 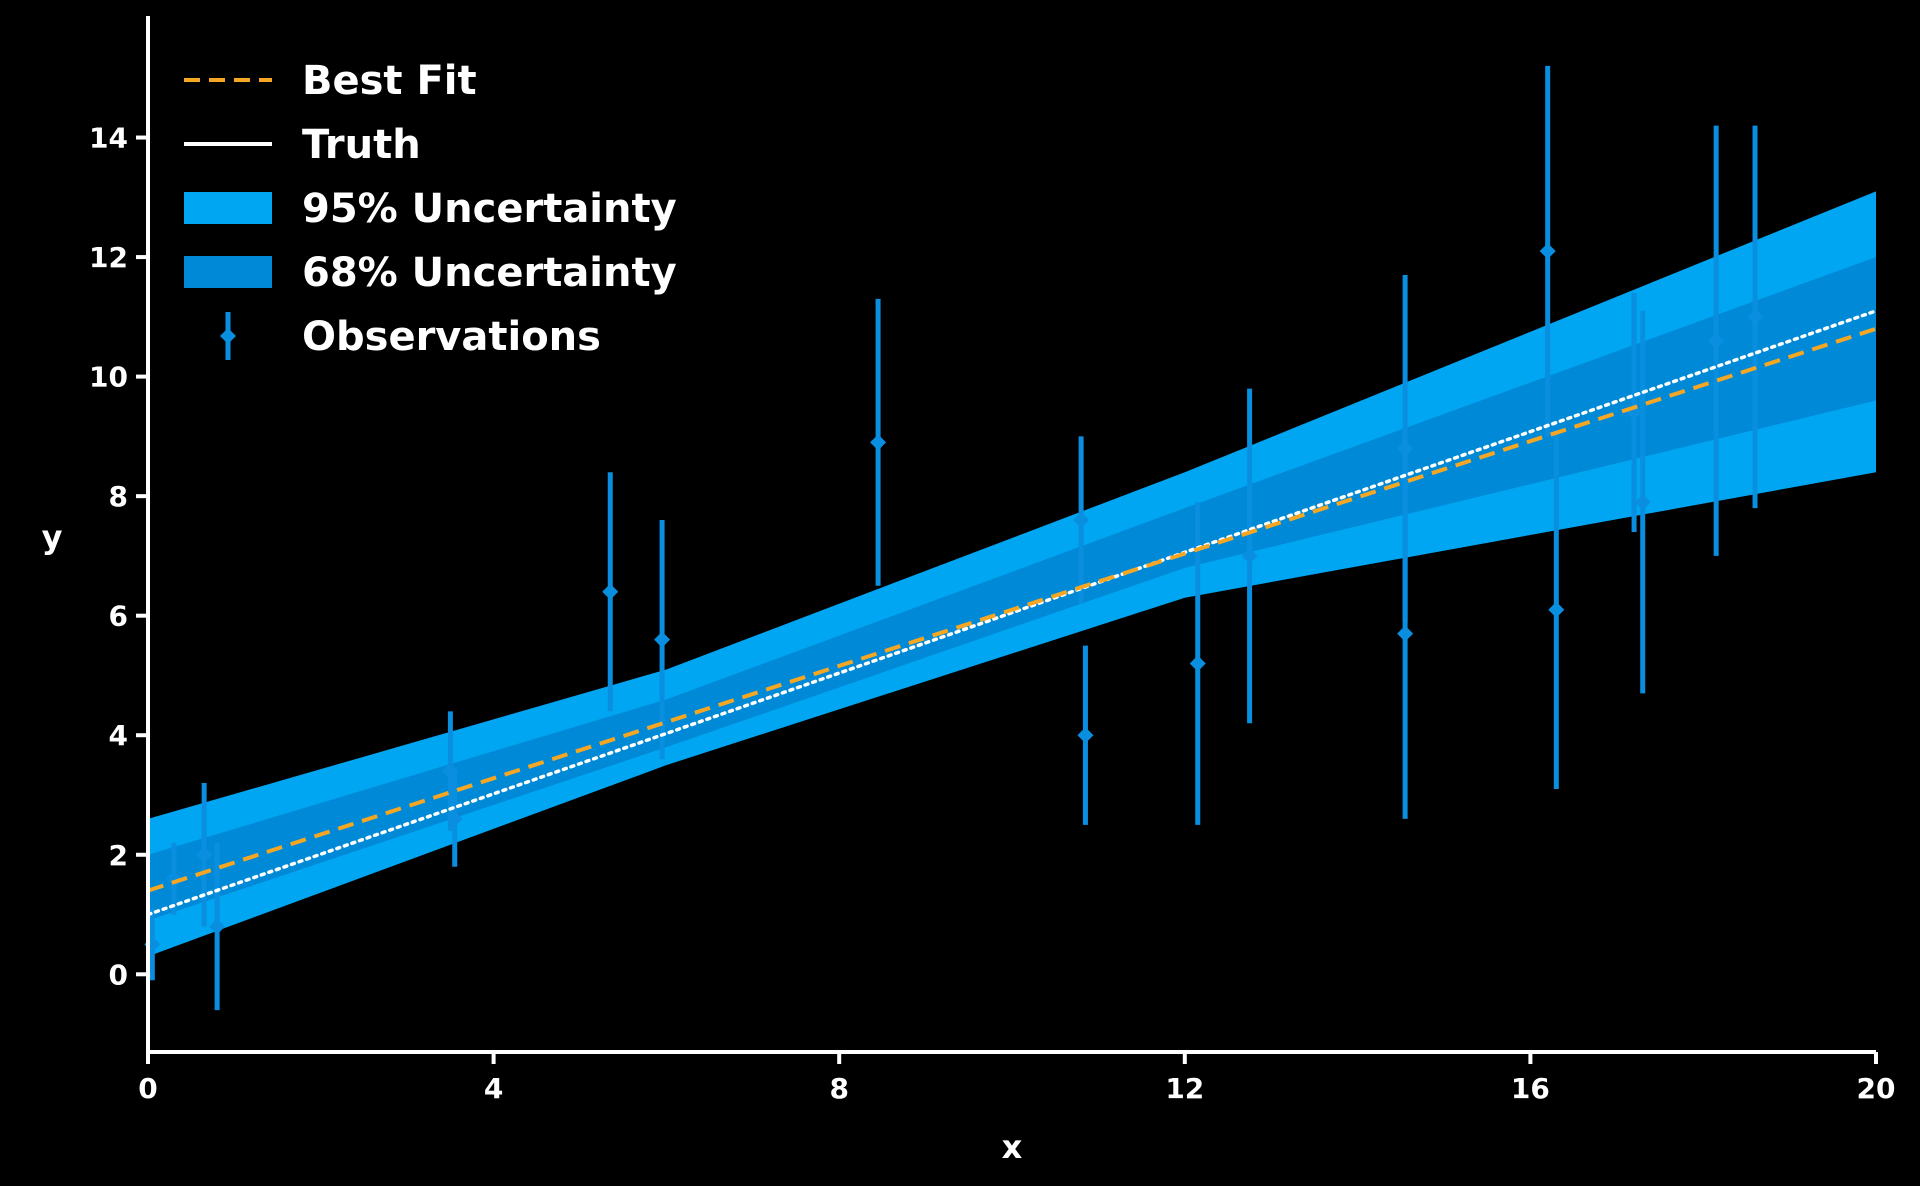 I want to click on y-tick-label: 8, so click(x=118, y=496).